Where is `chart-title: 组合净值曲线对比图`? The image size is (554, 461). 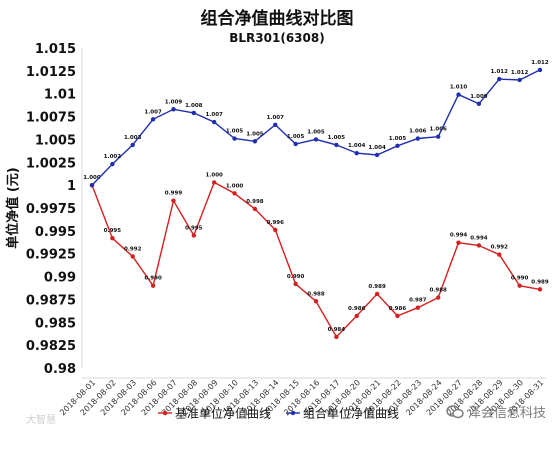 chart-title: 组合净值曲线对比图 is located at coordinates (277, 19).